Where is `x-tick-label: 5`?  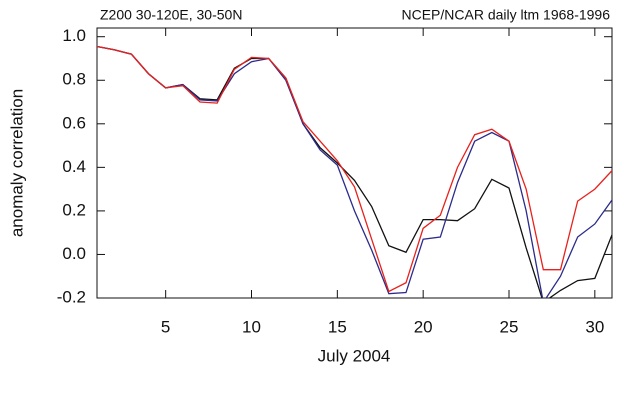 x-tick-label: 5 is located at coordinates (165, 326).